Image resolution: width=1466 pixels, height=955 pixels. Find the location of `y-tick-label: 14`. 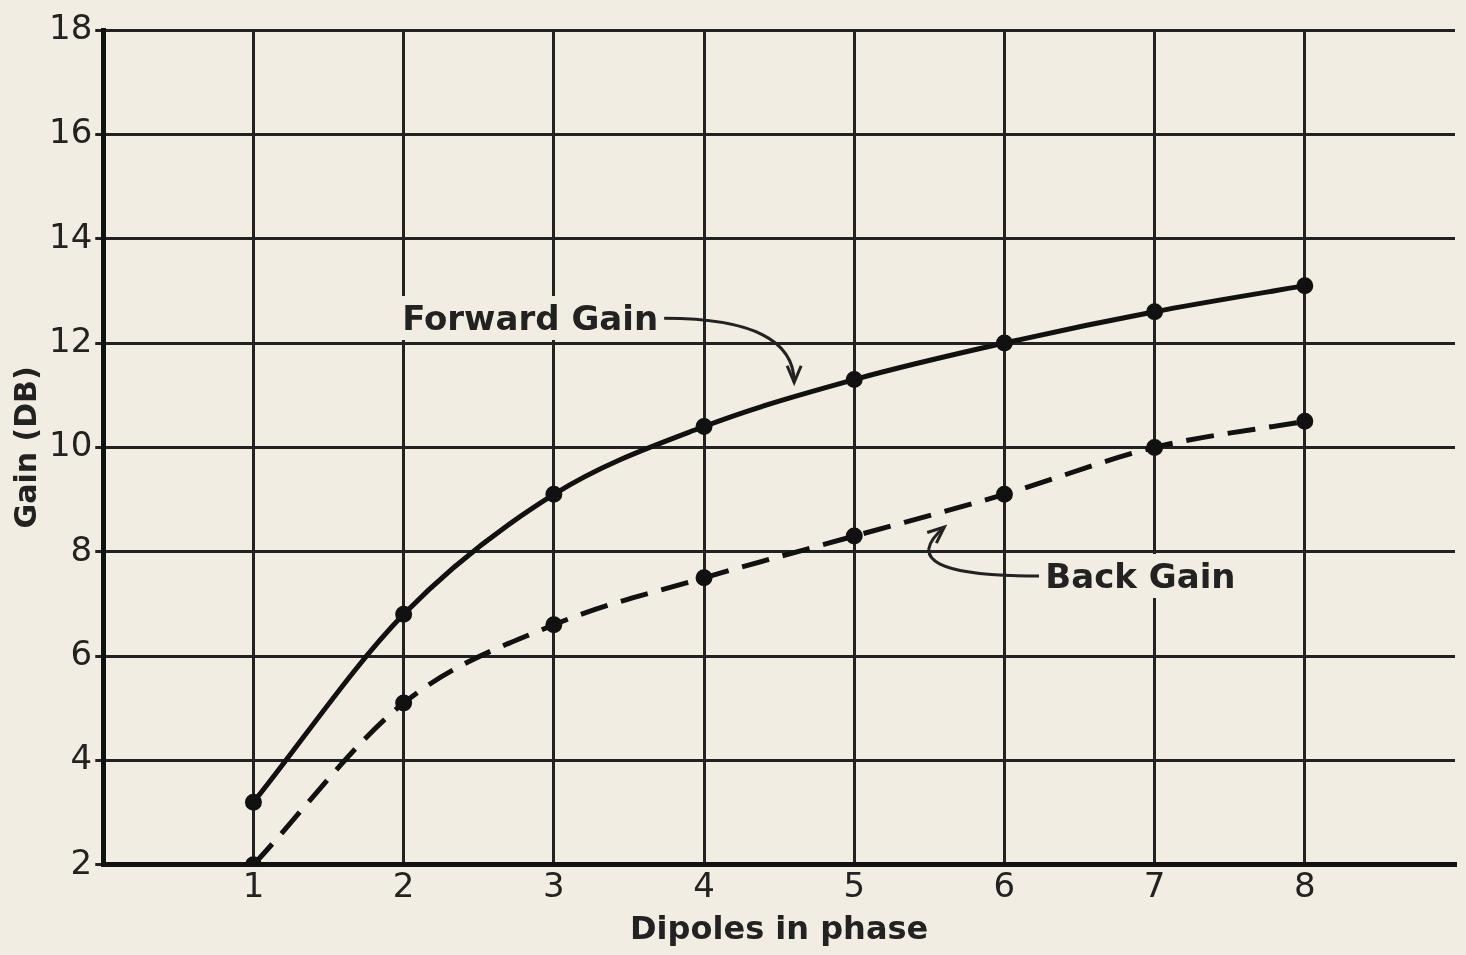

y-tick-label: 14 is located at coordinates (71, 235).